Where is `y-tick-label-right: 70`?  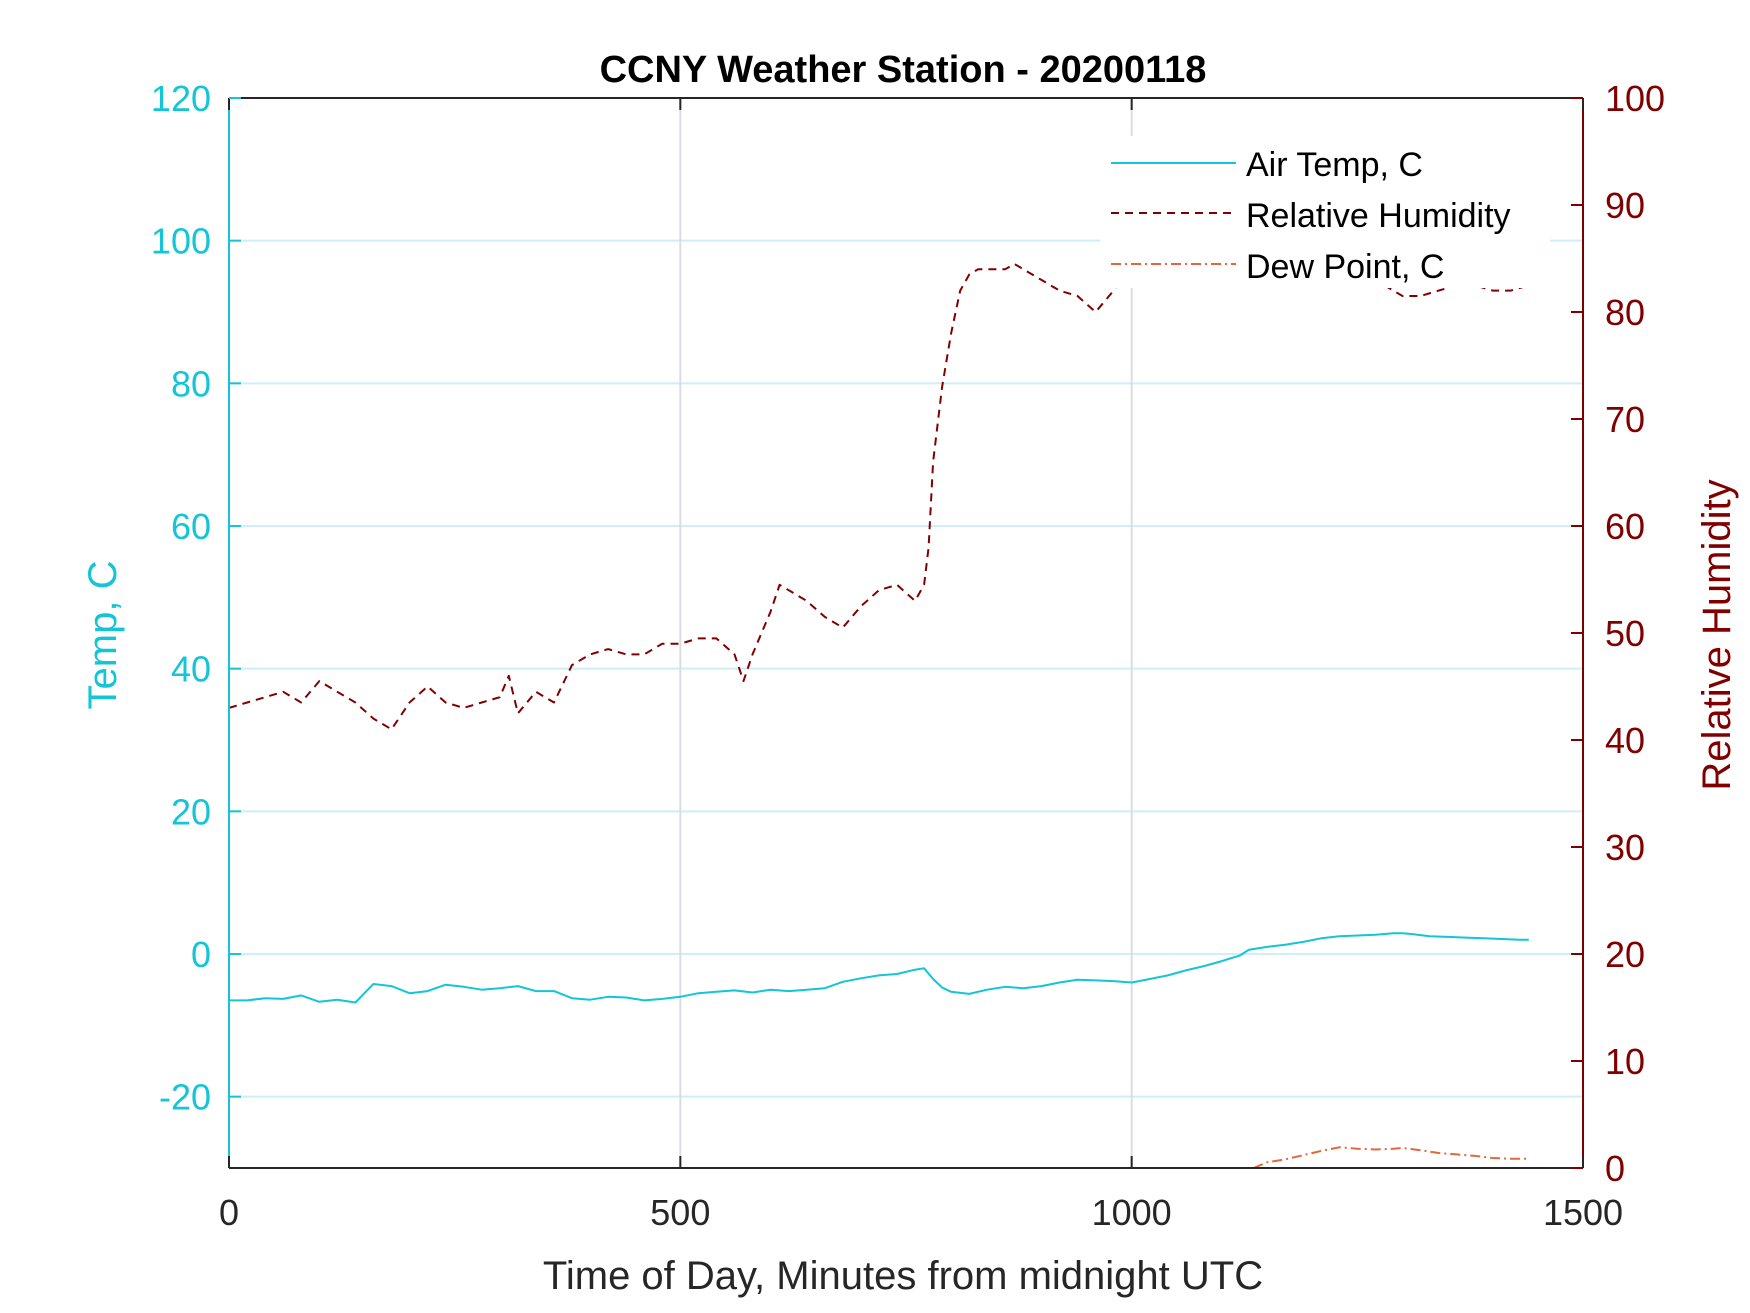 y-tick-label-right: 70 is located at coordinates (1625, 419).